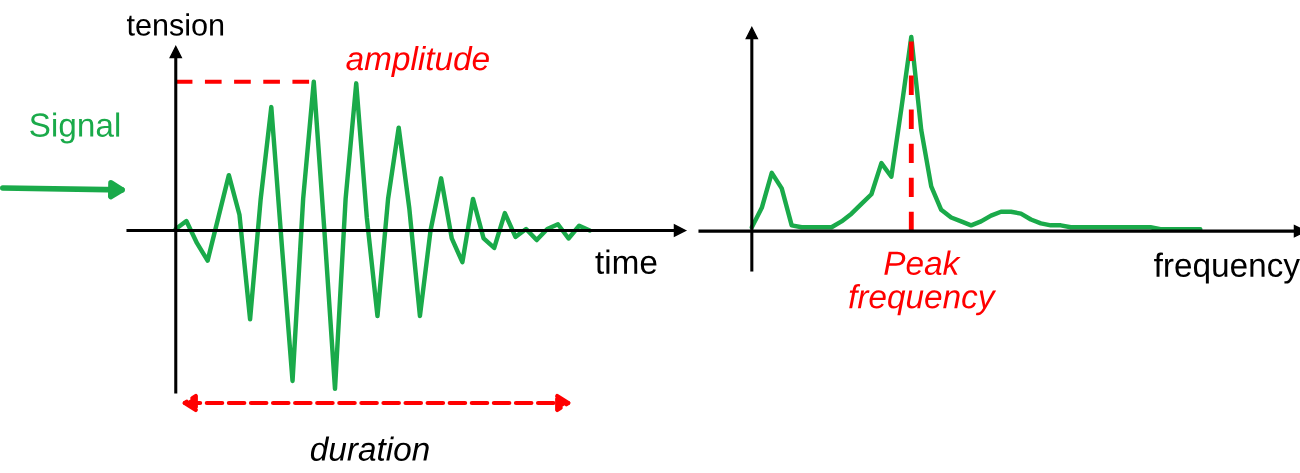 The height and width of the screenshot is (473, 1300). Describe the element at coordinates (626, 262) in the screenshot. I see `x-axis-title: time` at that location.